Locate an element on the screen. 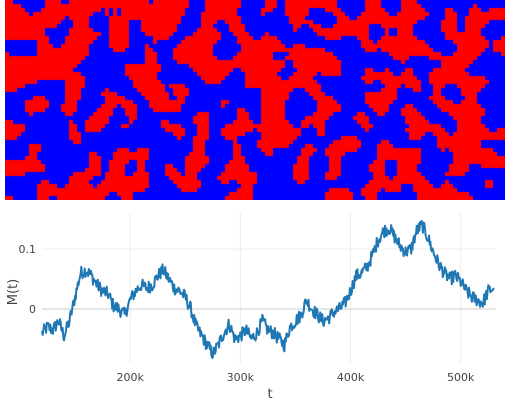  x-axis-title: t is located at coordinates (269, 394).